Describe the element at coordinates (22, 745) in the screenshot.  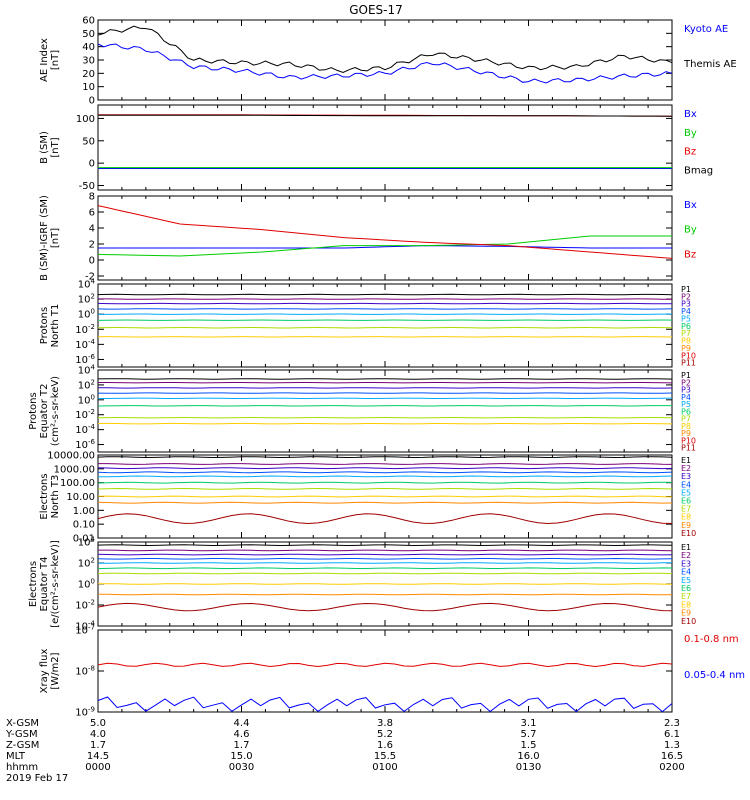
I see `axis-row-label: Z-GSM` at that location.